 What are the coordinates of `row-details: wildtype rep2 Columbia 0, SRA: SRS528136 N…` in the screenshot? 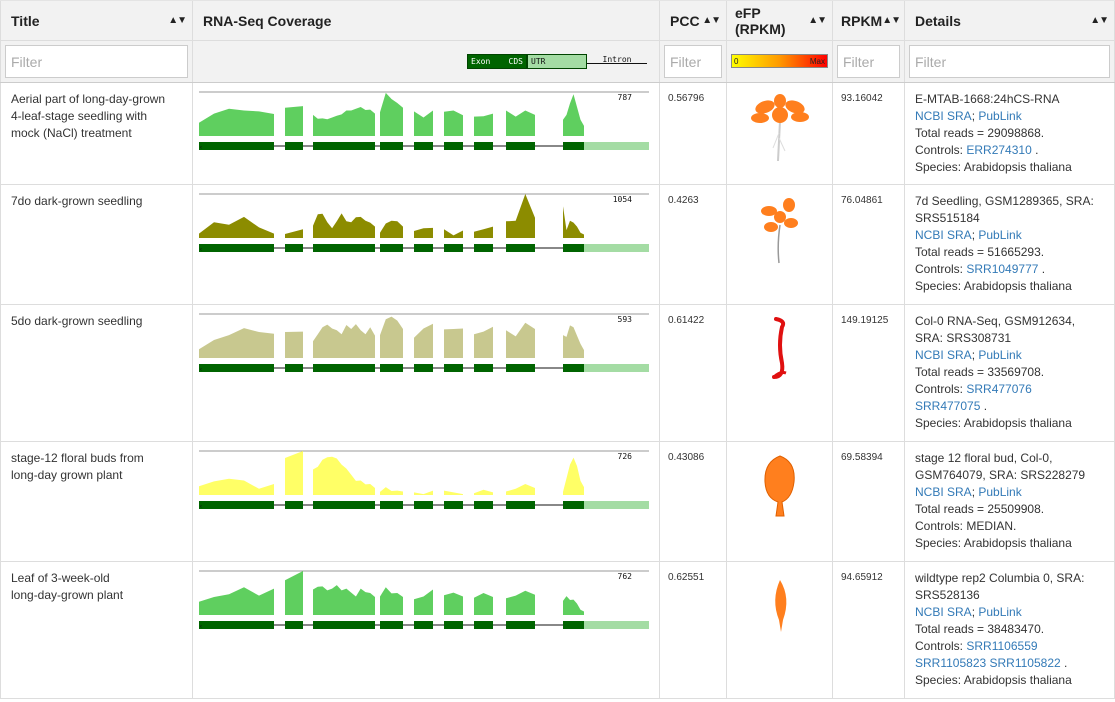 It's located at (1010, 630).